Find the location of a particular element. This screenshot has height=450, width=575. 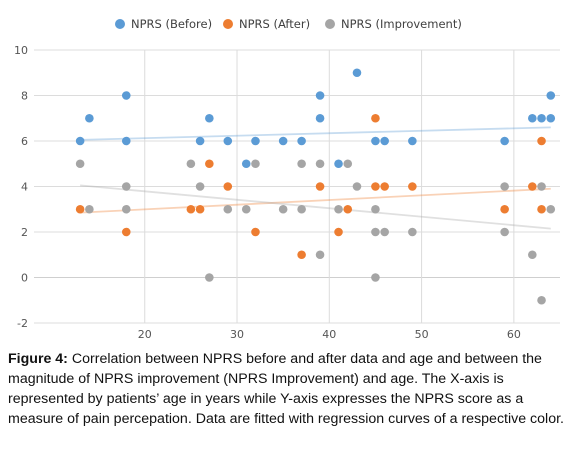

x-tick-label: 60 is located at coordinates (514, 334).